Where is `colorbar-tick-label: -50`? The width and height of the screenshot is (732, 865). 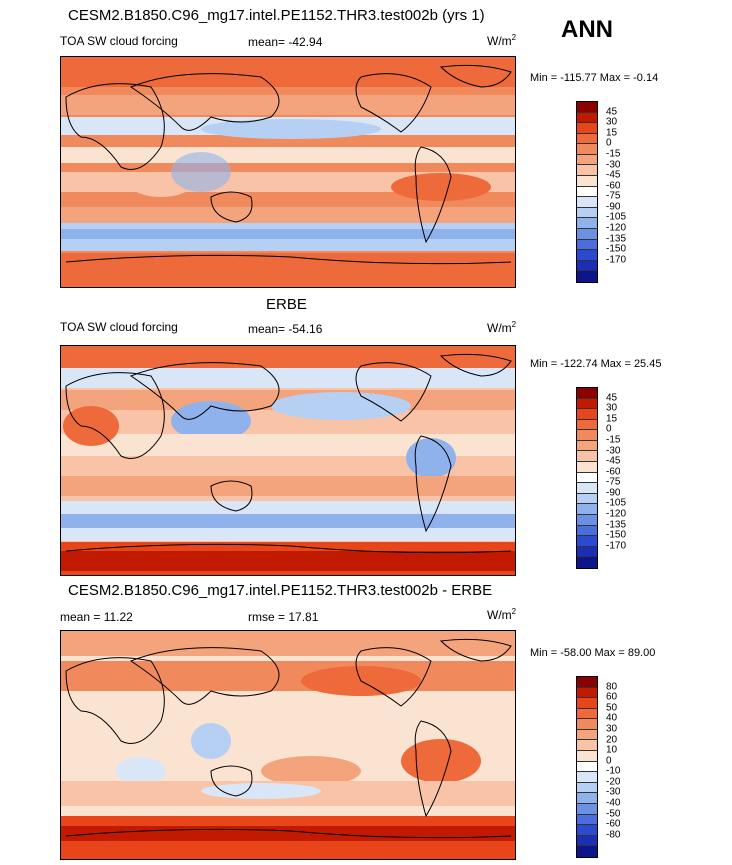 colorbar-tick-label: -50 is located at coordinates (613, 814).